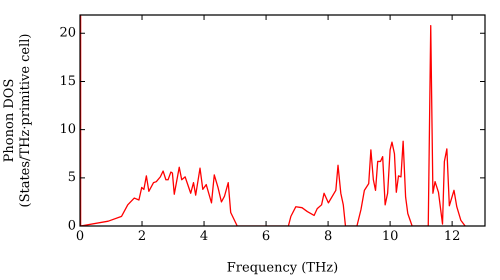 The image size is (500, 280). Describe the element at coordinates (266, 236) in the screenshot. I see `x-tick-label: 6` at that location.